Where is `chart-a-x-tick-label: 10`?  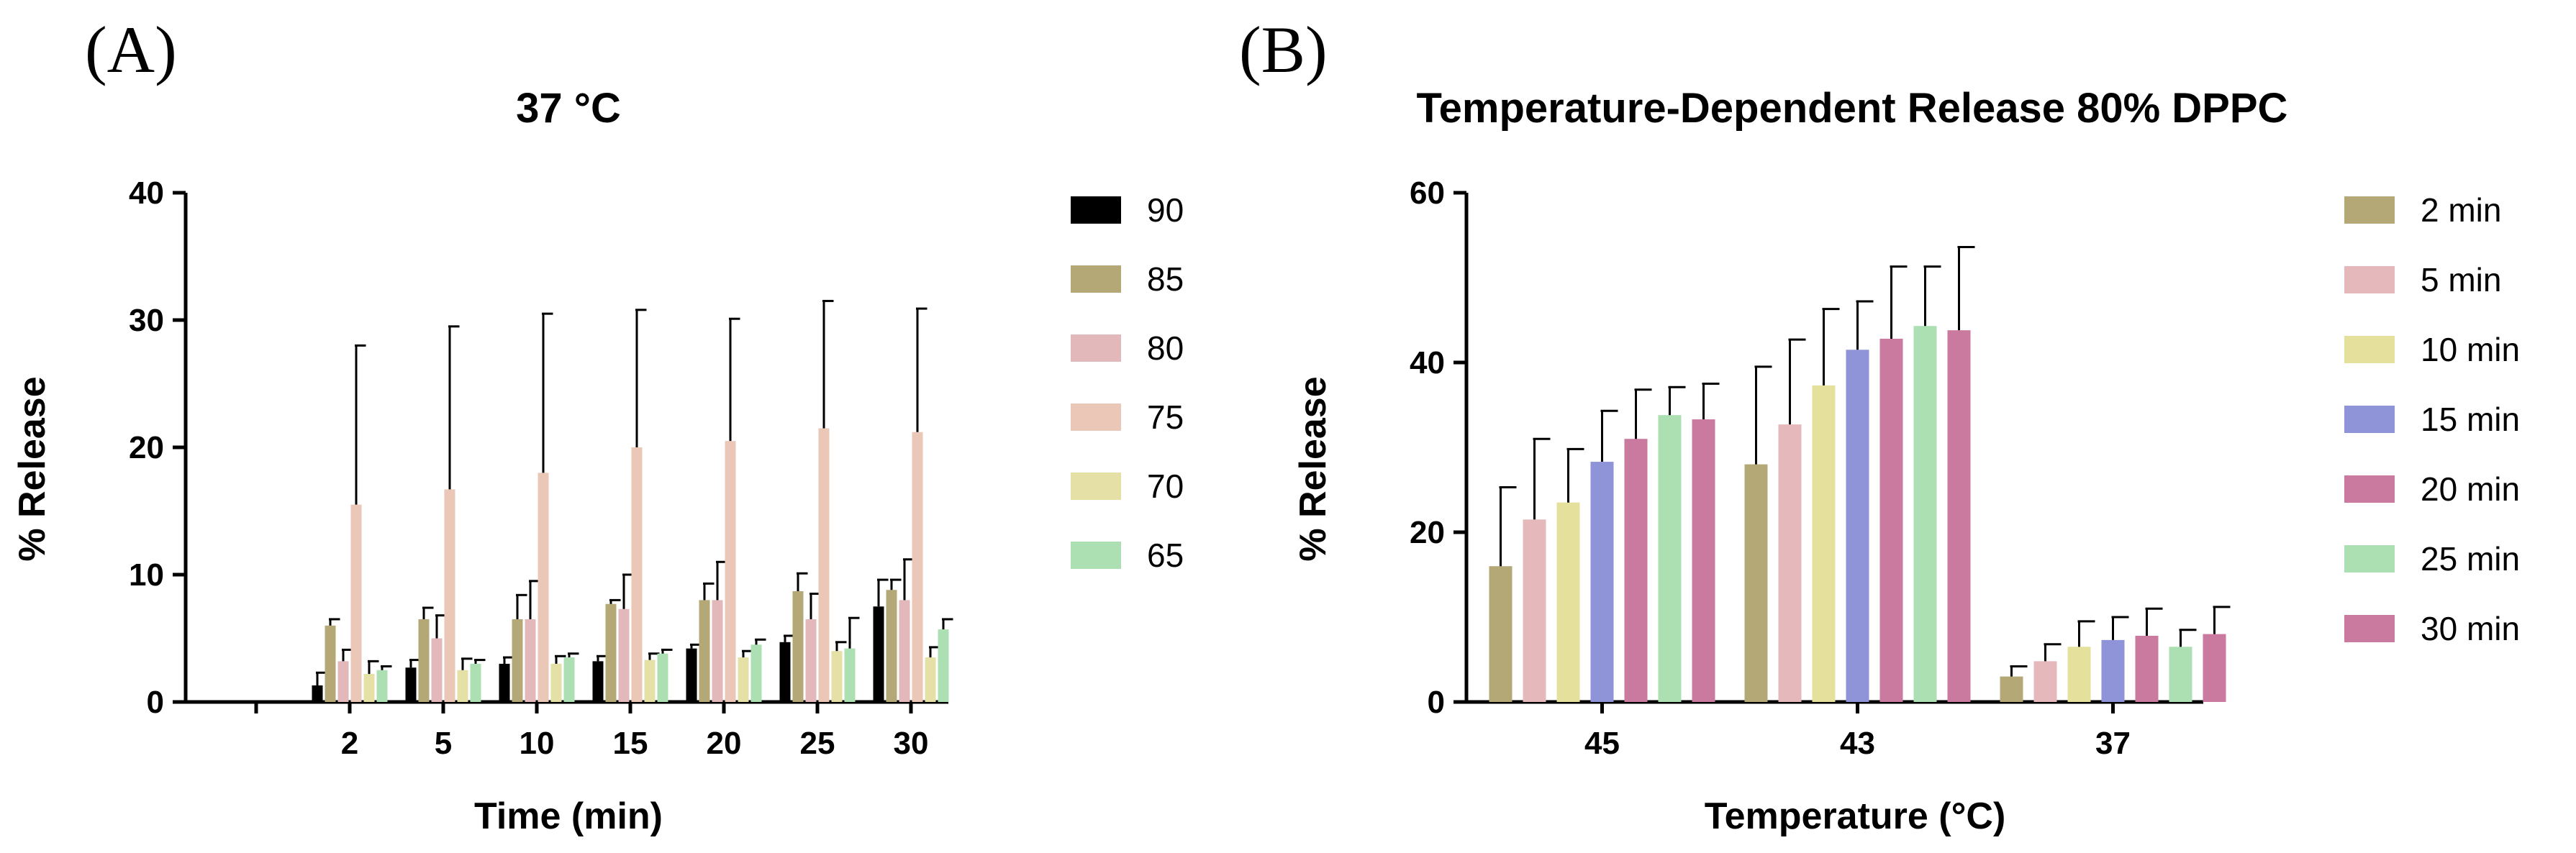
chart-a-x-tick-label: 10 is located at coordinates (537, 743).